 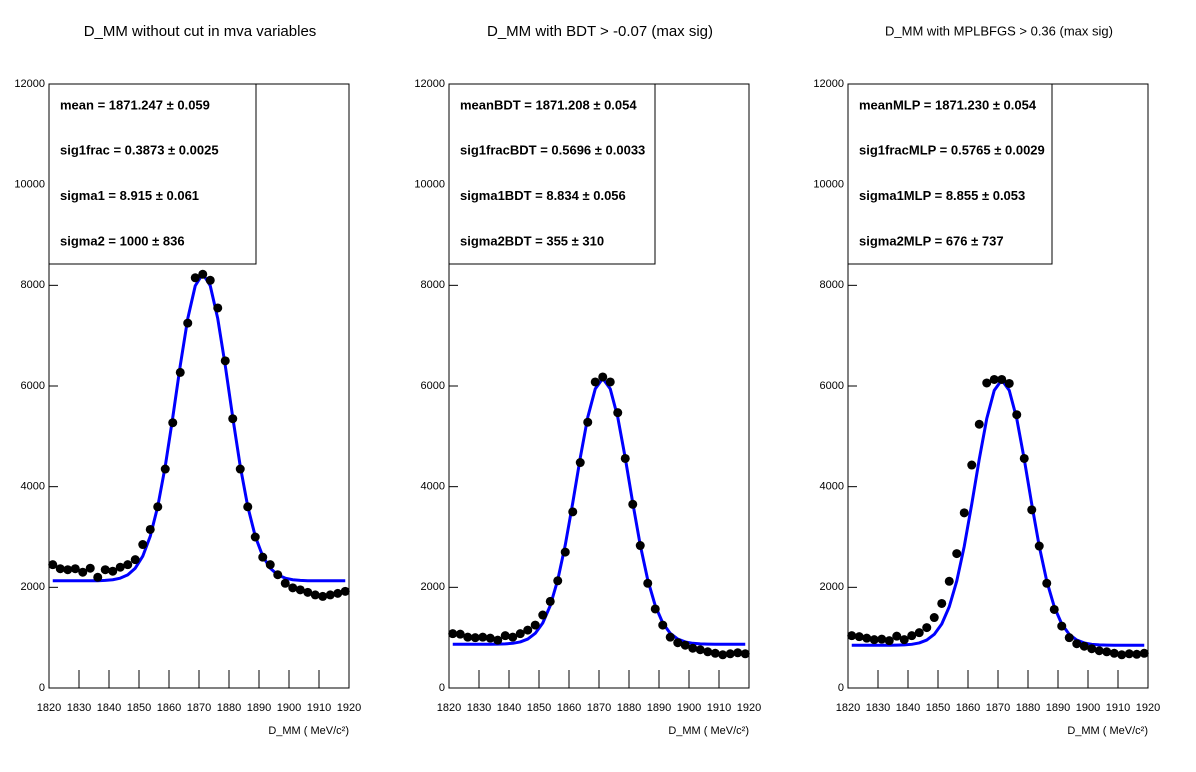 I want to click on stat-text: sig1fracBDT = 0.5696 ± 0.0033, so click(x=552, y=150).